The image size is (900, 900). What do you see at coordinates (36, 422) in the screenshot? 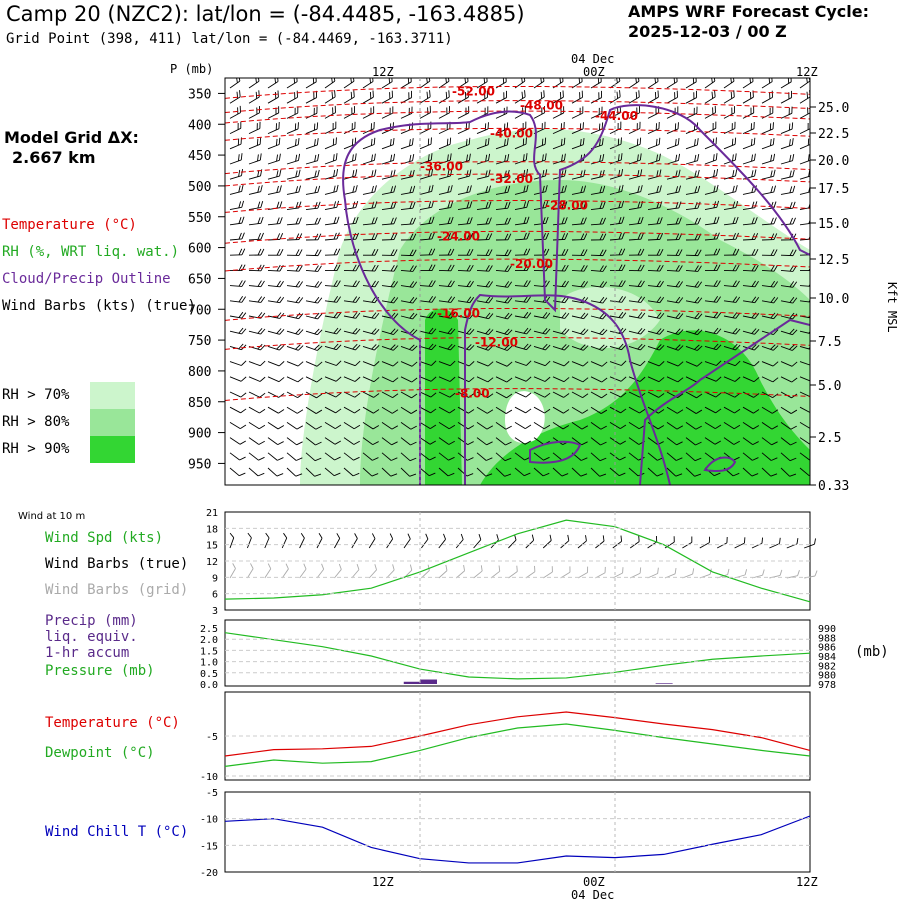
I see `legend-rh80-label: RH > 80%` at bounding box center [36, 422].